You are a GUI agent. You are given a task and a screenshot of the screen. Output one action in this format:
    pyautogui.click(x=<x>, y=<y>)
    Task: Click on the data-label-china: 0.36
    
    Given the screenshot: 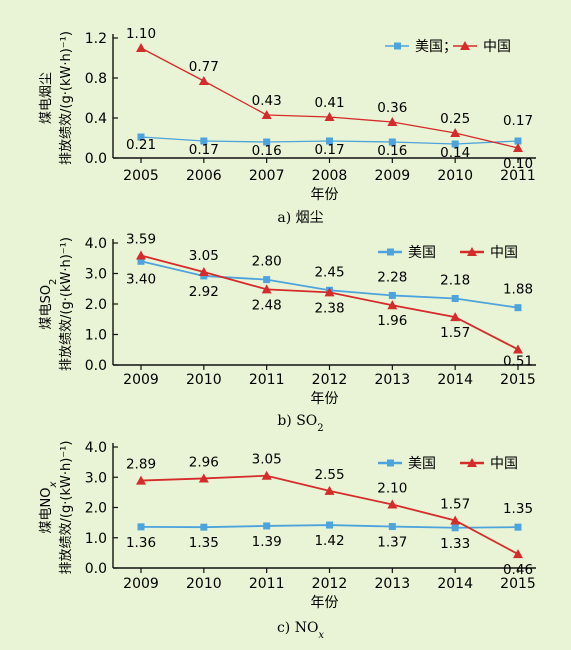 What is the action you would take?
    pyautogui.click(x=392, y=108)
    